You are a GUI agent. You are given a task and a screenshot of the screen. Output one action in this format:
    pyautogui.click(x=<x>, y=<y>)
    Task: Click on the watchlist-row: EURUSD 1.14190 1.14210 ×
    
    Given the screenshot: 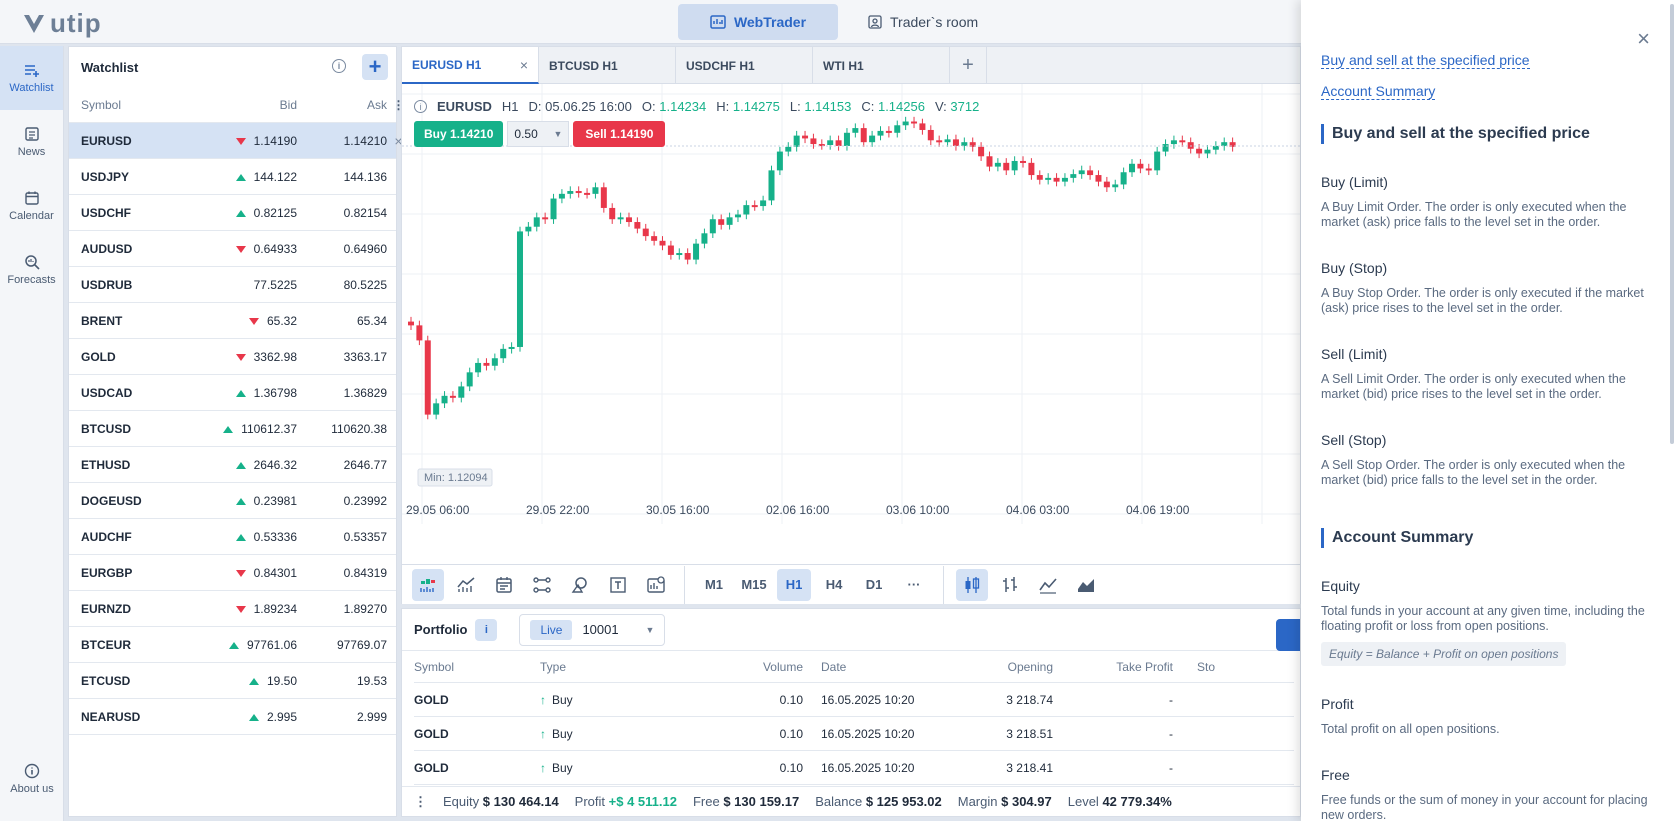 What is the action you would take?
    pyautogui.click(x=232, y=141)
    